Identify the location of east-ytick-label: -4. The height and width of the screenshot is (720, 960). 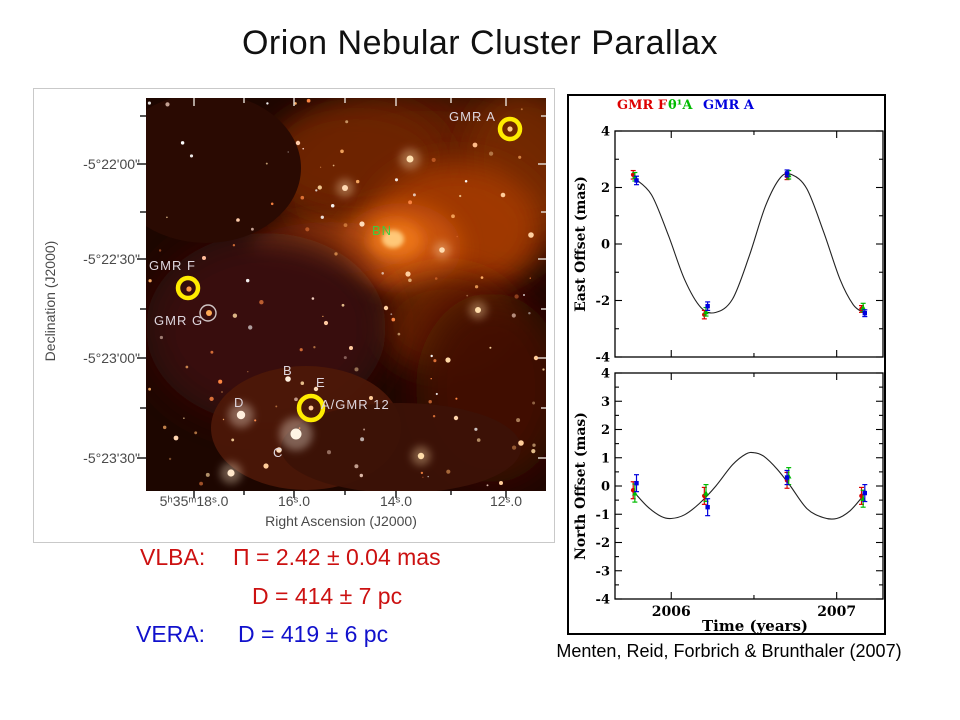
(603, 358).